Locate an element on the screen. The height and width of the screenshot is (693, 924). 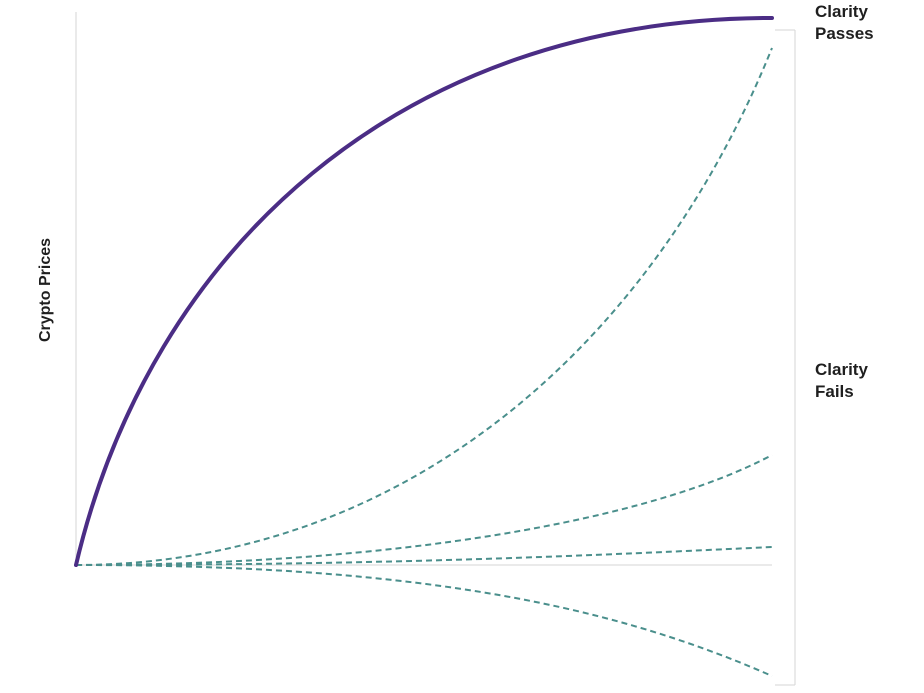
bracket is located at coordinates (785, 357).